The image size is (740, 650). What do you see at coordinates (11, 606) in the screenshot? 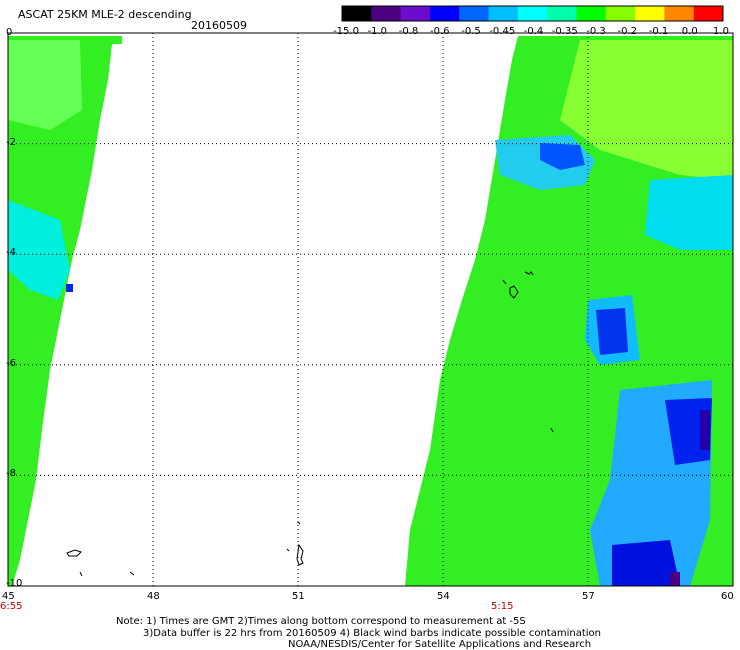
I see `left-swath-time: 6:55` at bounding box center [11, 606].